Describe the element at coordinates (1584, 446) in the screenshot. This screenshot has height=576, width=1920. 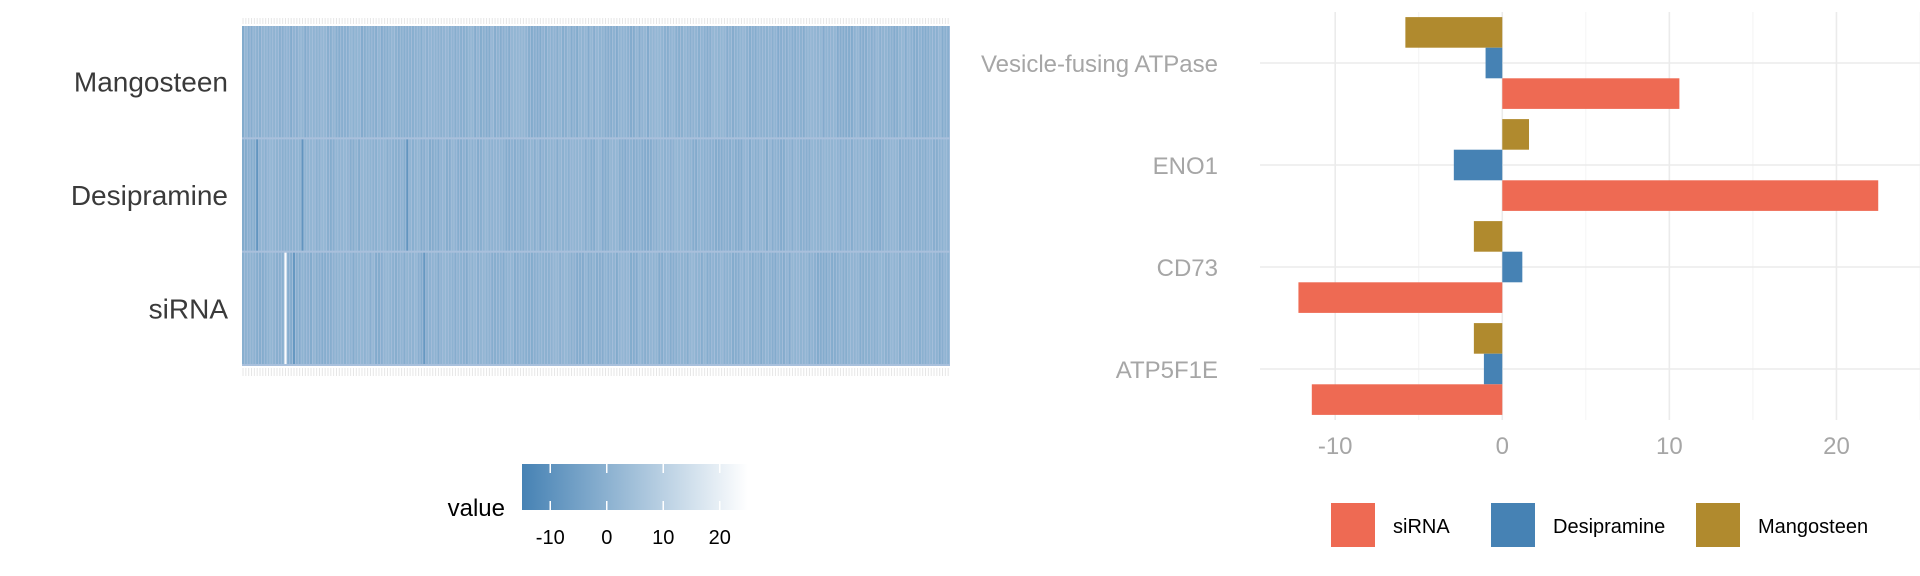
I see `bar-x-tick-labels: -10 0 10 20` at that location.